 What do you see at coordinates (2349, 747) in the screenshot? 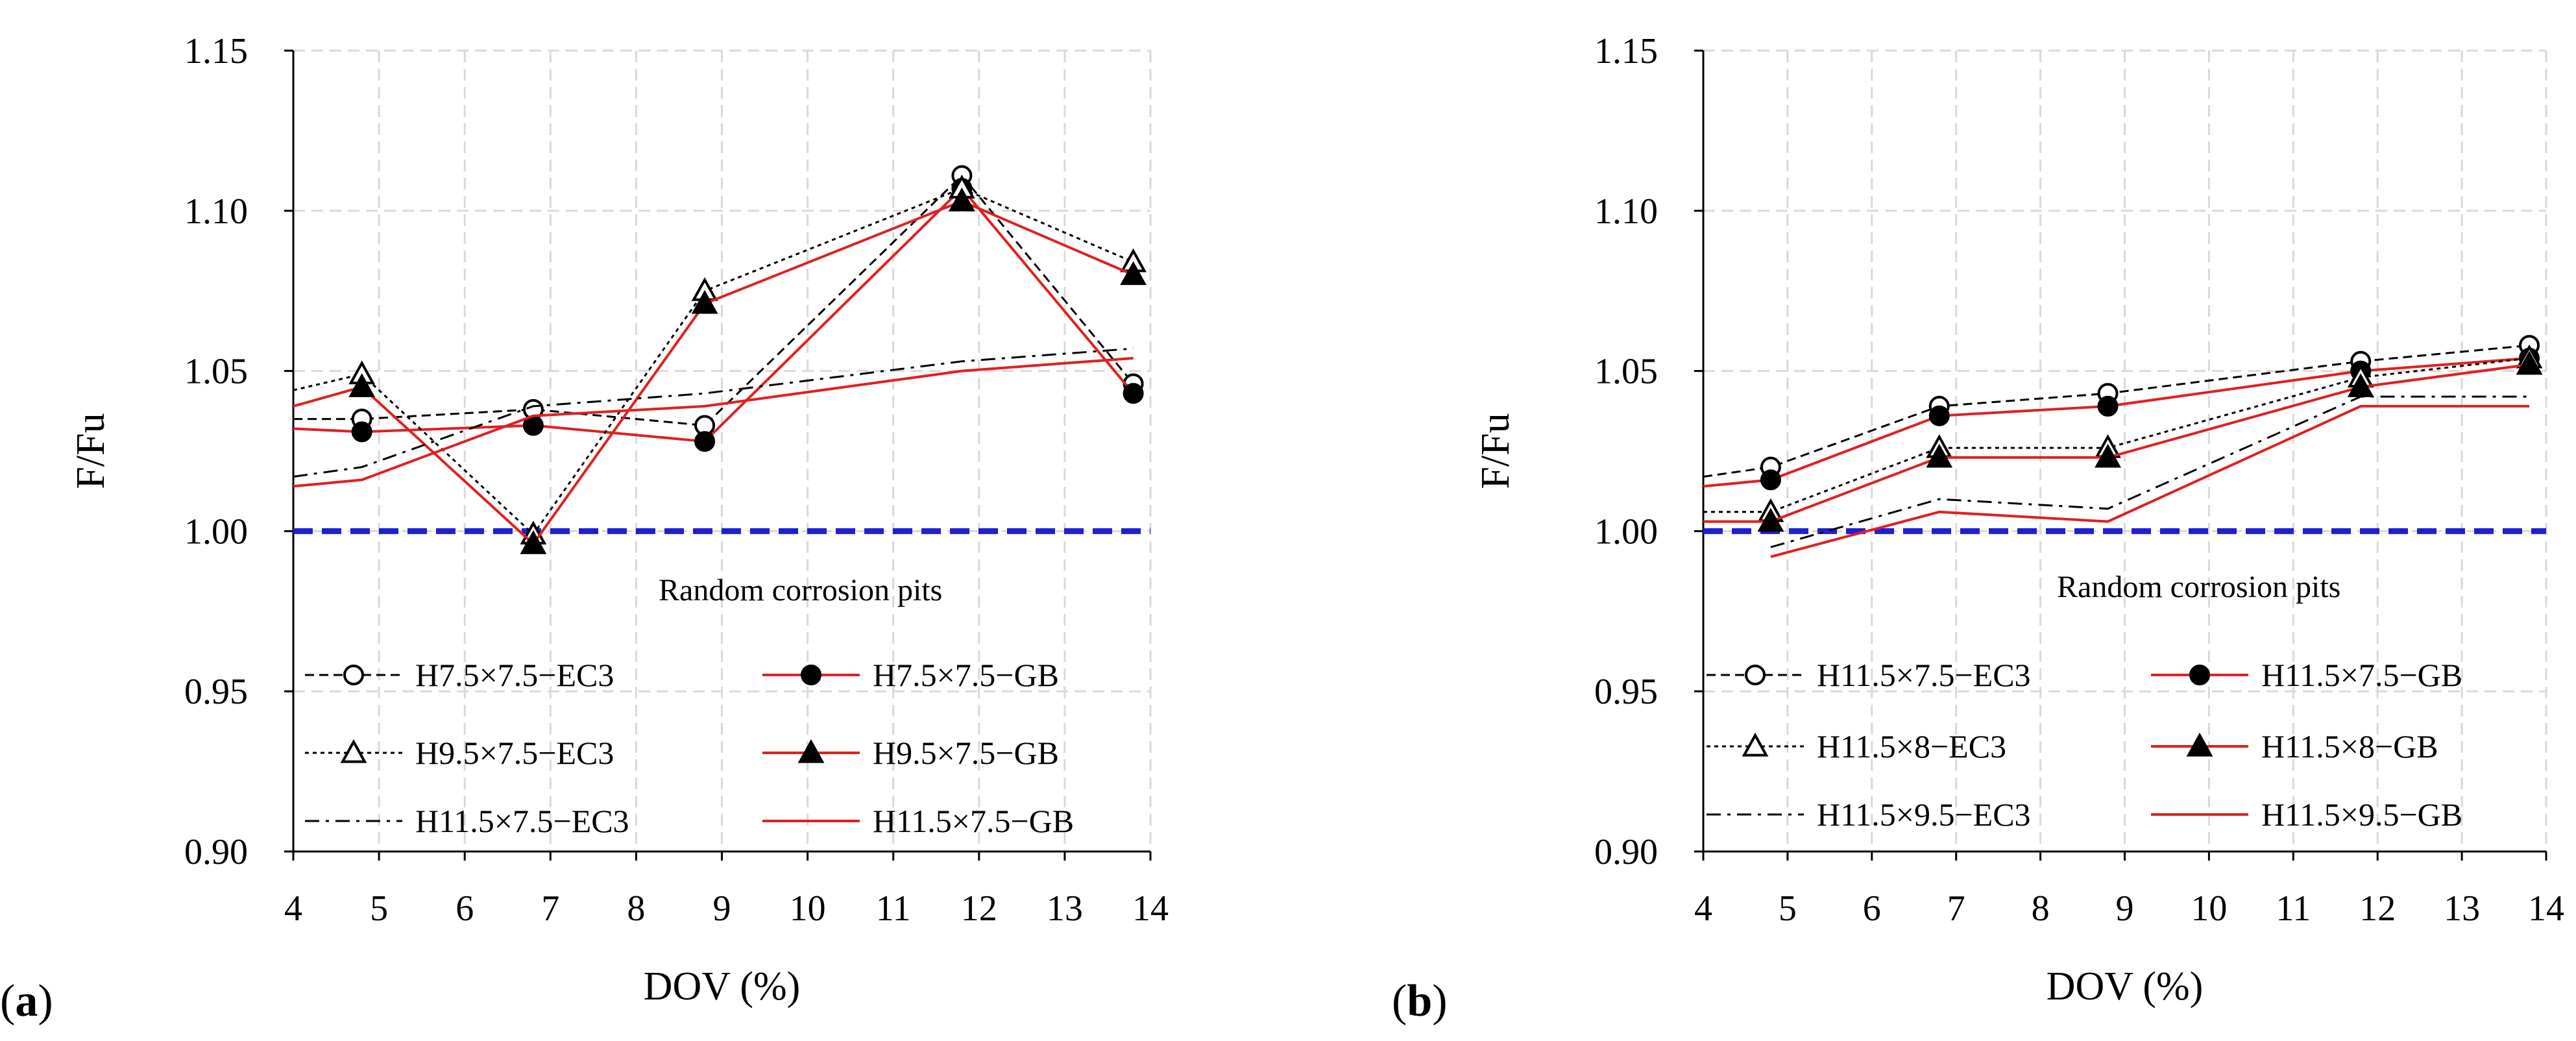
I see `legend-label: H11.5×8−GB` at bounding box center [2349, 747].